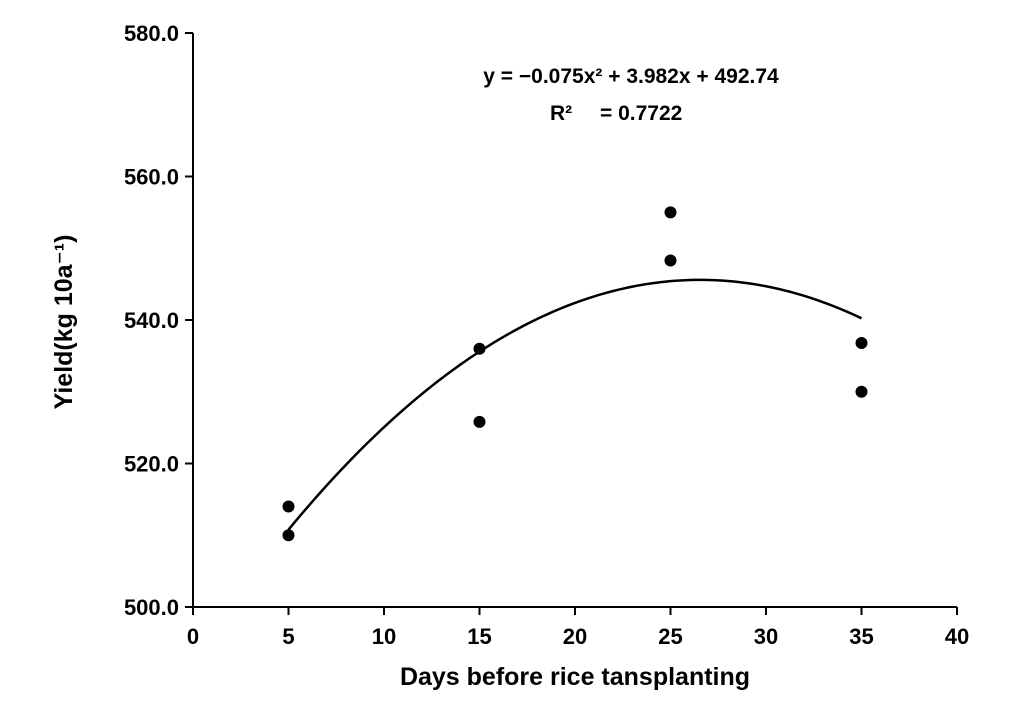  I want to click on y-tick-label: 580.0, so click(151, 33).